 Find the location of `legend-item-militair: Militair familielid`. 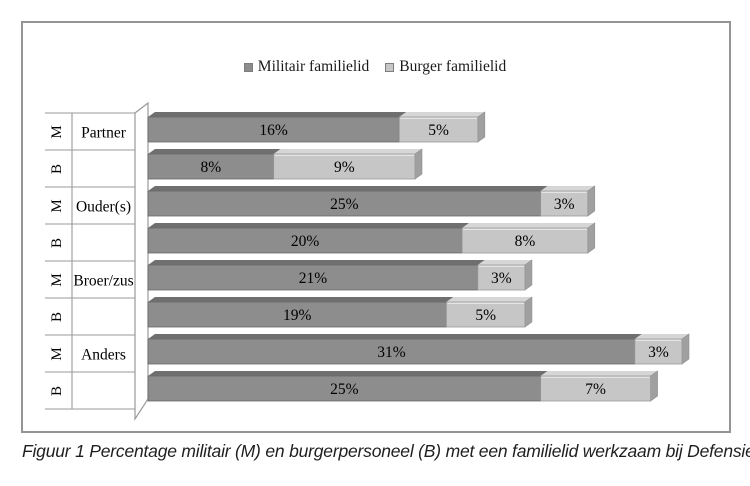

legend-item-militair: Militair familielid is located at coordinates (306, 67).